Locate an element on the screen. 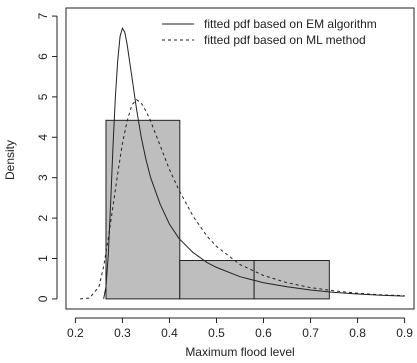 Image resolution: width=417 pixels, height=363 pixels. x-tick-label: 0.7 is located at coordinates (310, 333).